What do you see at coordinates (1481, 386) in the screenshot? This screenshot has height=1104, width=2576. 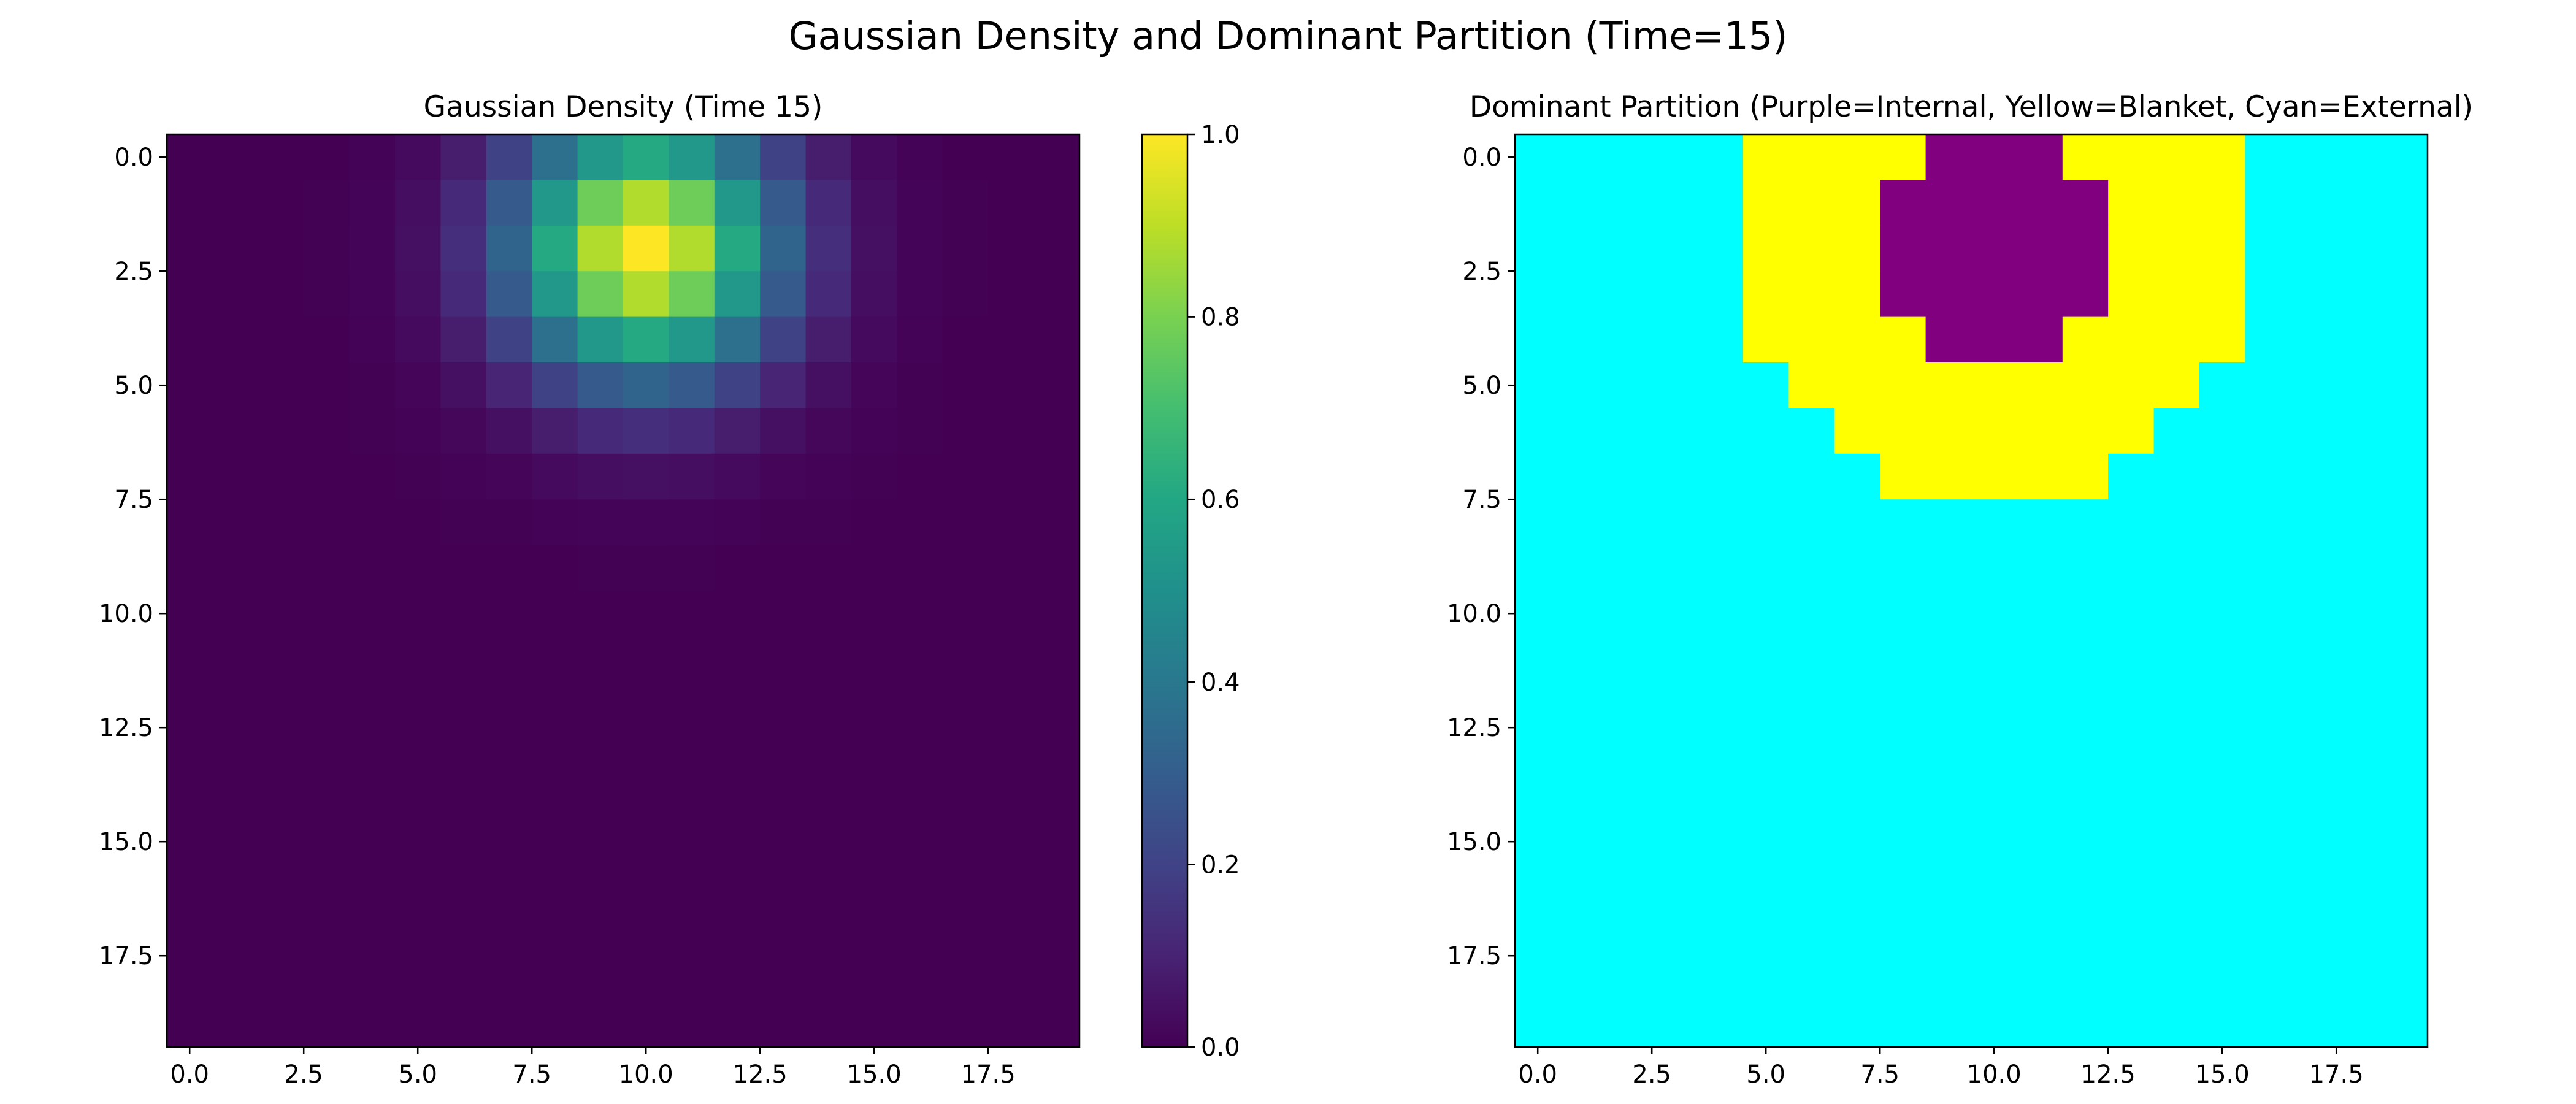 I see `y-tick-label: 5.0` at bounding box center [1481, 386].